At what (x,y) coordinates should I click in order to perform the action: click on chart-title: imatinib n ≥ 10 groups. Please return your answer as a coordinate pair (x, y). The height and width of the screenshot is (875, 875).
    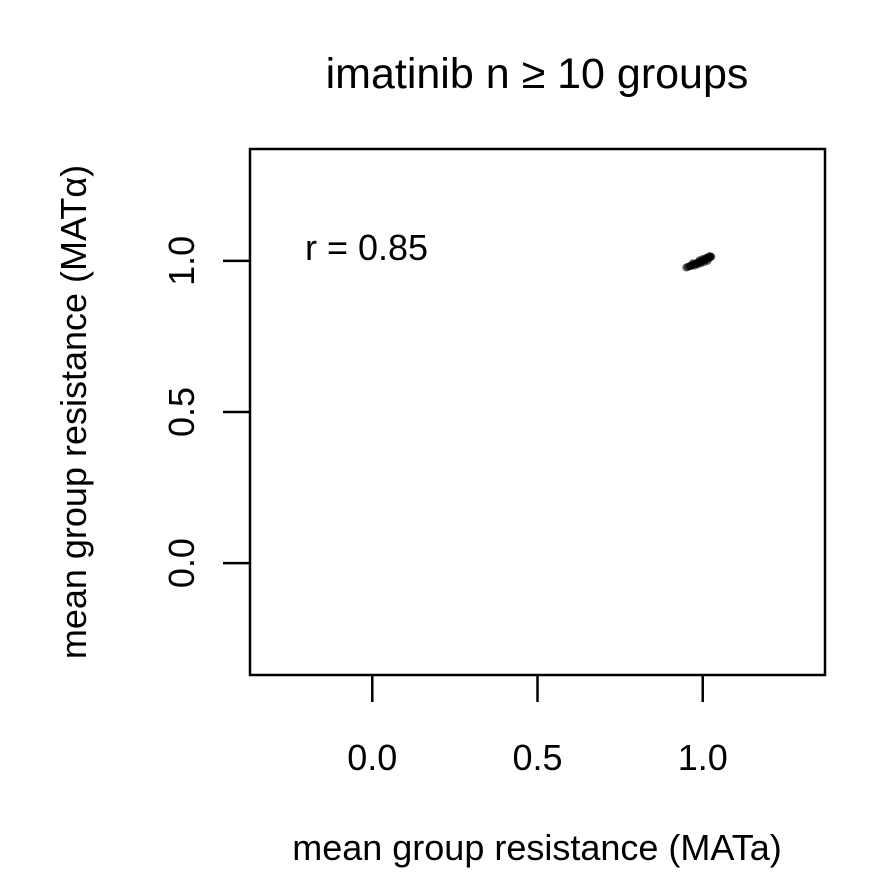
    Looking at the image, I should click on (537, 74).